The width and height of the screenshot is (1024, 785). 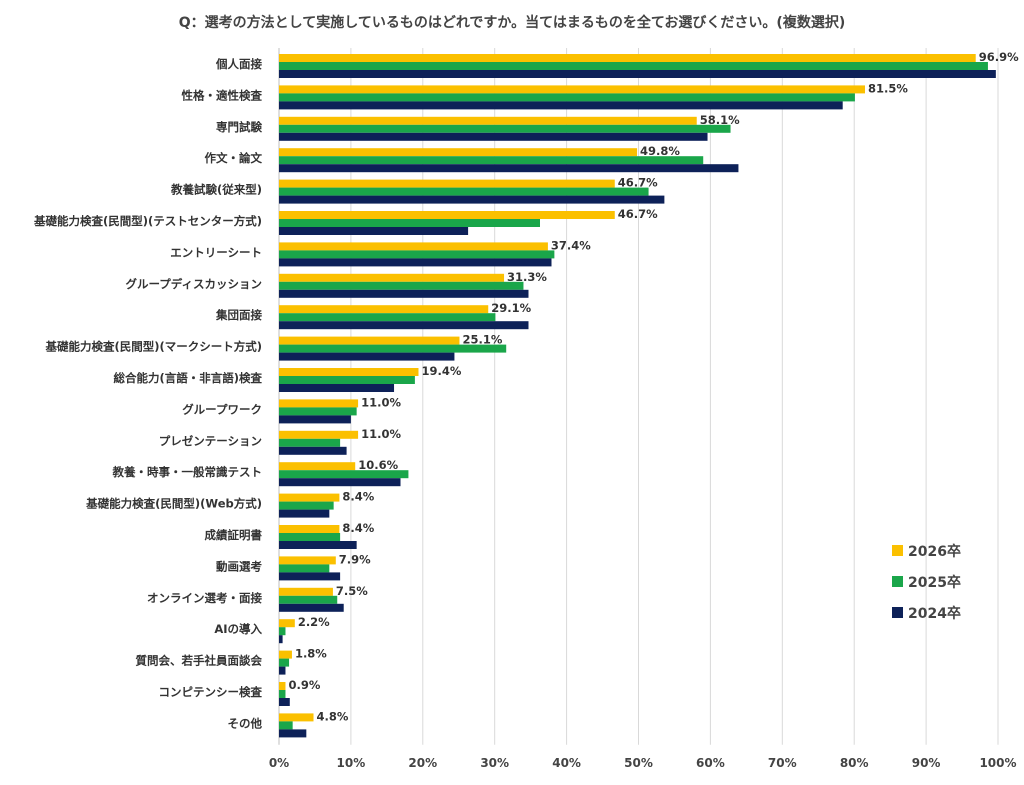 I want to click on x-tick-label: 80%, so click(x=854, y=763).